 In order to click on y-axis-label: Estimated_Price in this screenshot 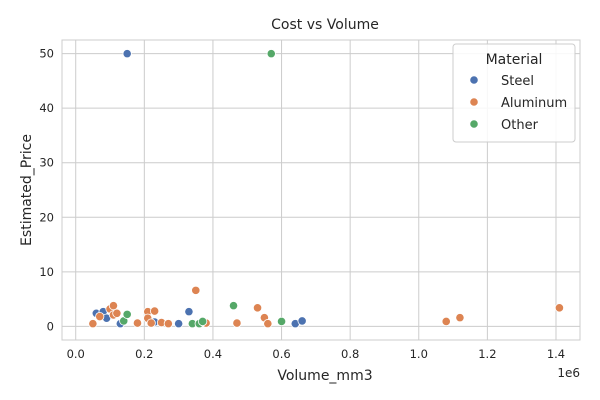, I will do `click(27, 190)`.